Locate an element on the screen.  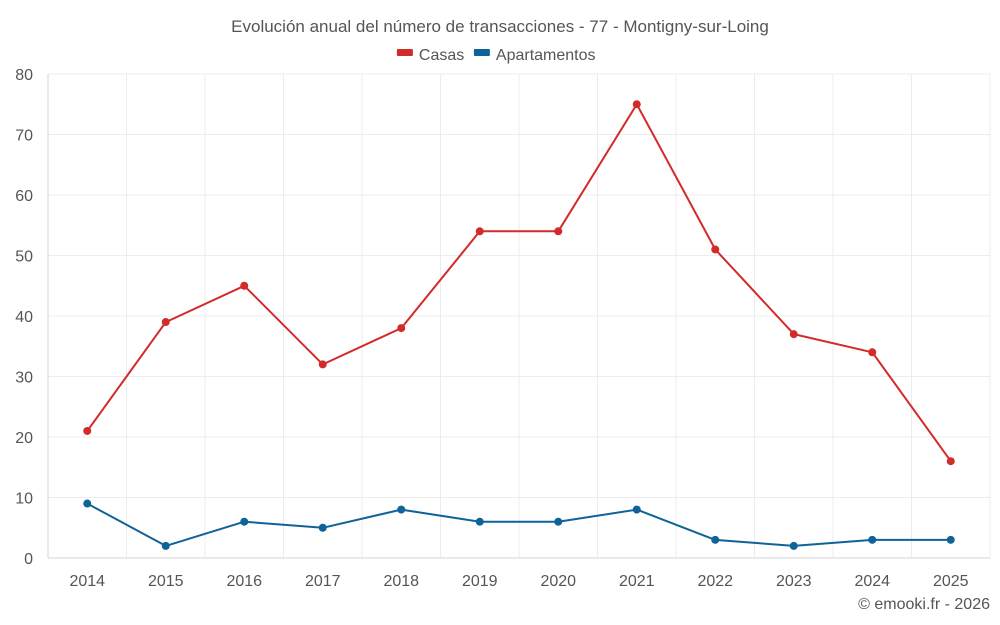
x-tick-label-2018: 2018 is located at coordinates (401, 581).